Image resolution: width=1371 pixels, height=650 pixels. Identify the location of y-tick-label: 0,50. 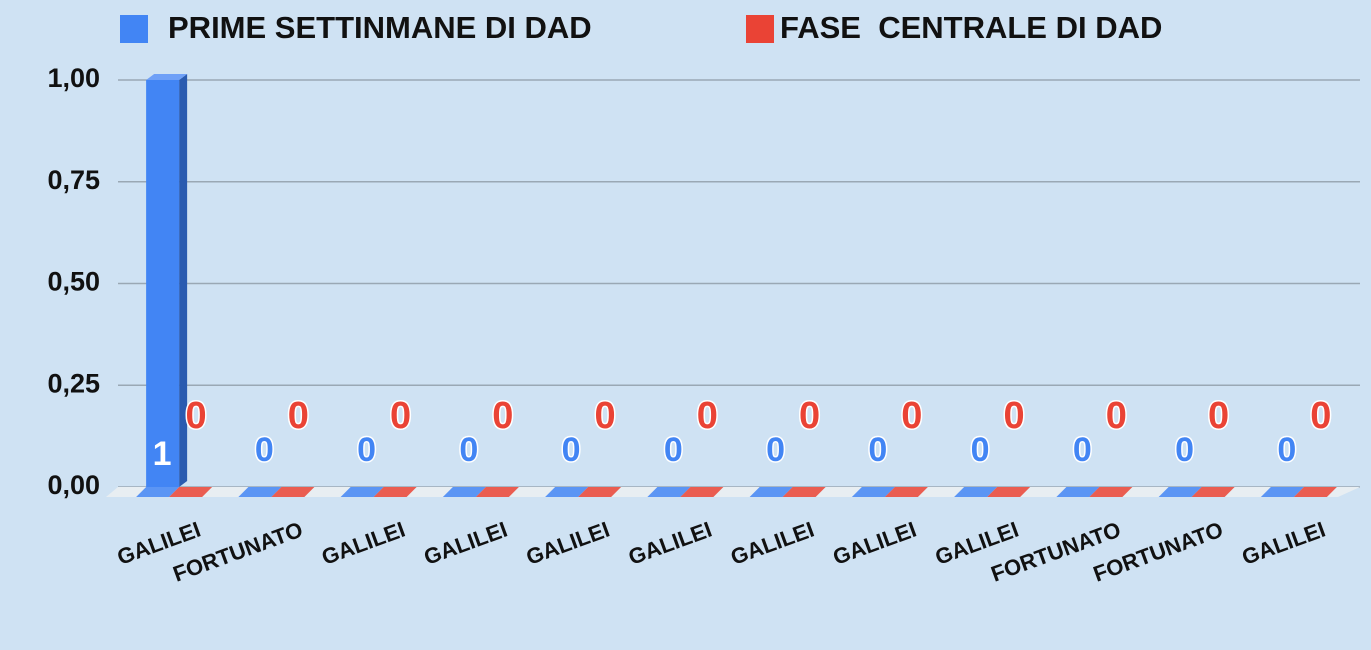
(73, 282).